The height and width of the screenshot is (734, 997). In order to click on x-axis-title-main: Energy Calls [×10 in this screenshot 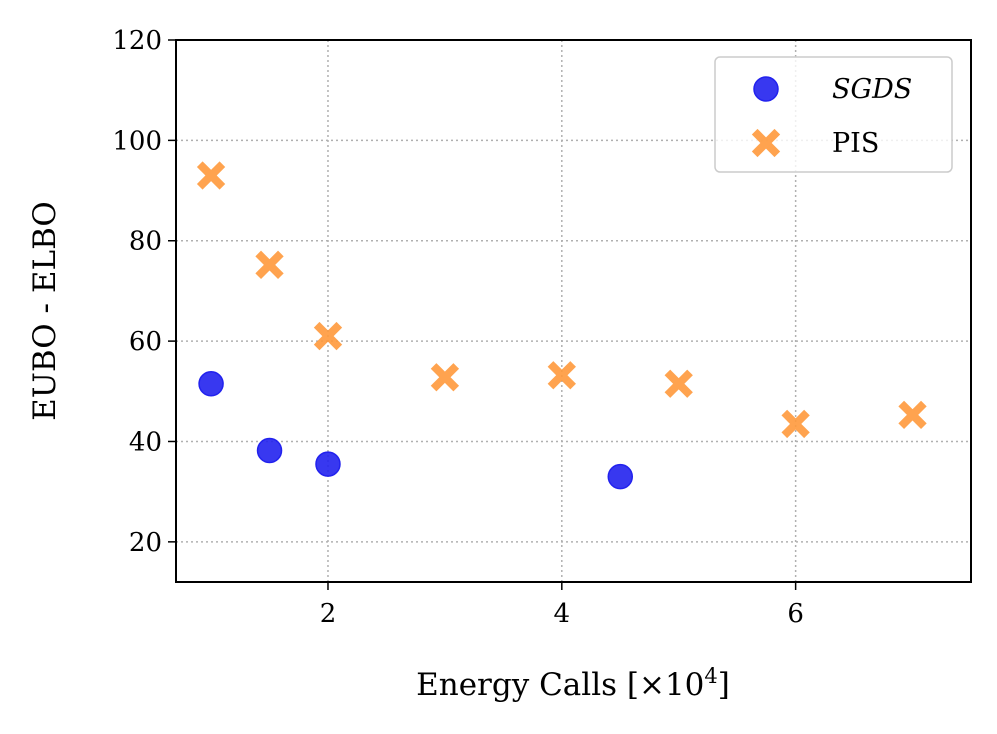, I will do `click(560, 685)`.